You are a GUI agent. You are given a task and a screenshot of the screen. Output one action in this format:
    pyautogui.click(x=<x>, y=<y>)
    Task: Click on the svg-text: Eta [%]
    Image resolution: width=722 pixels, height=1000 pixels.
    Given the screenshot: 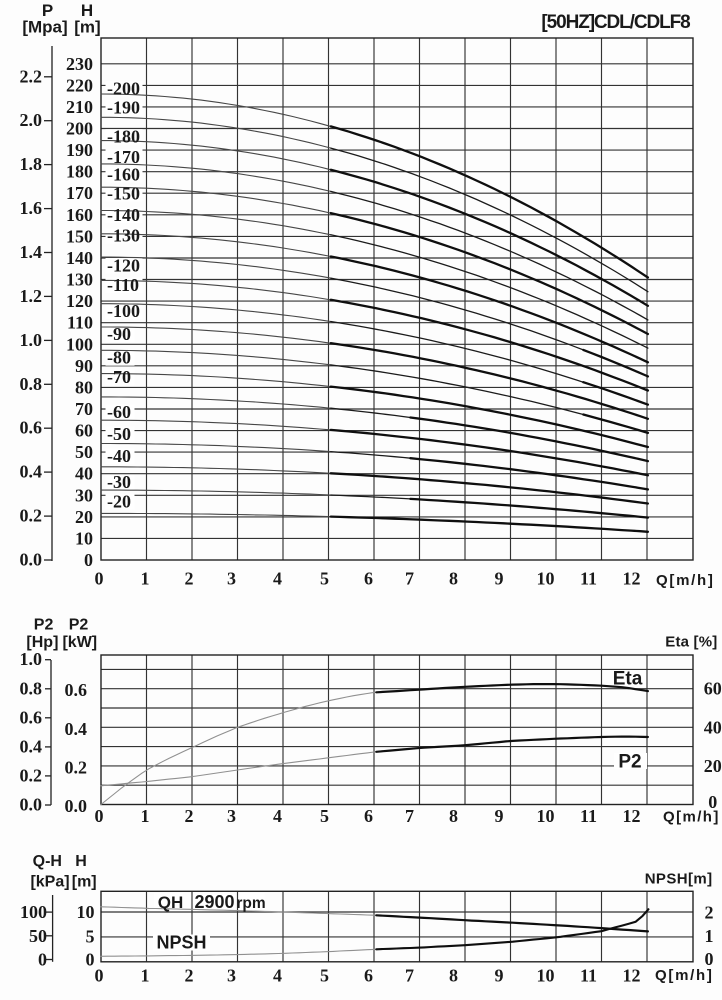 What is the action you would take?
    pyautogui.click(x=691, y=642)
    